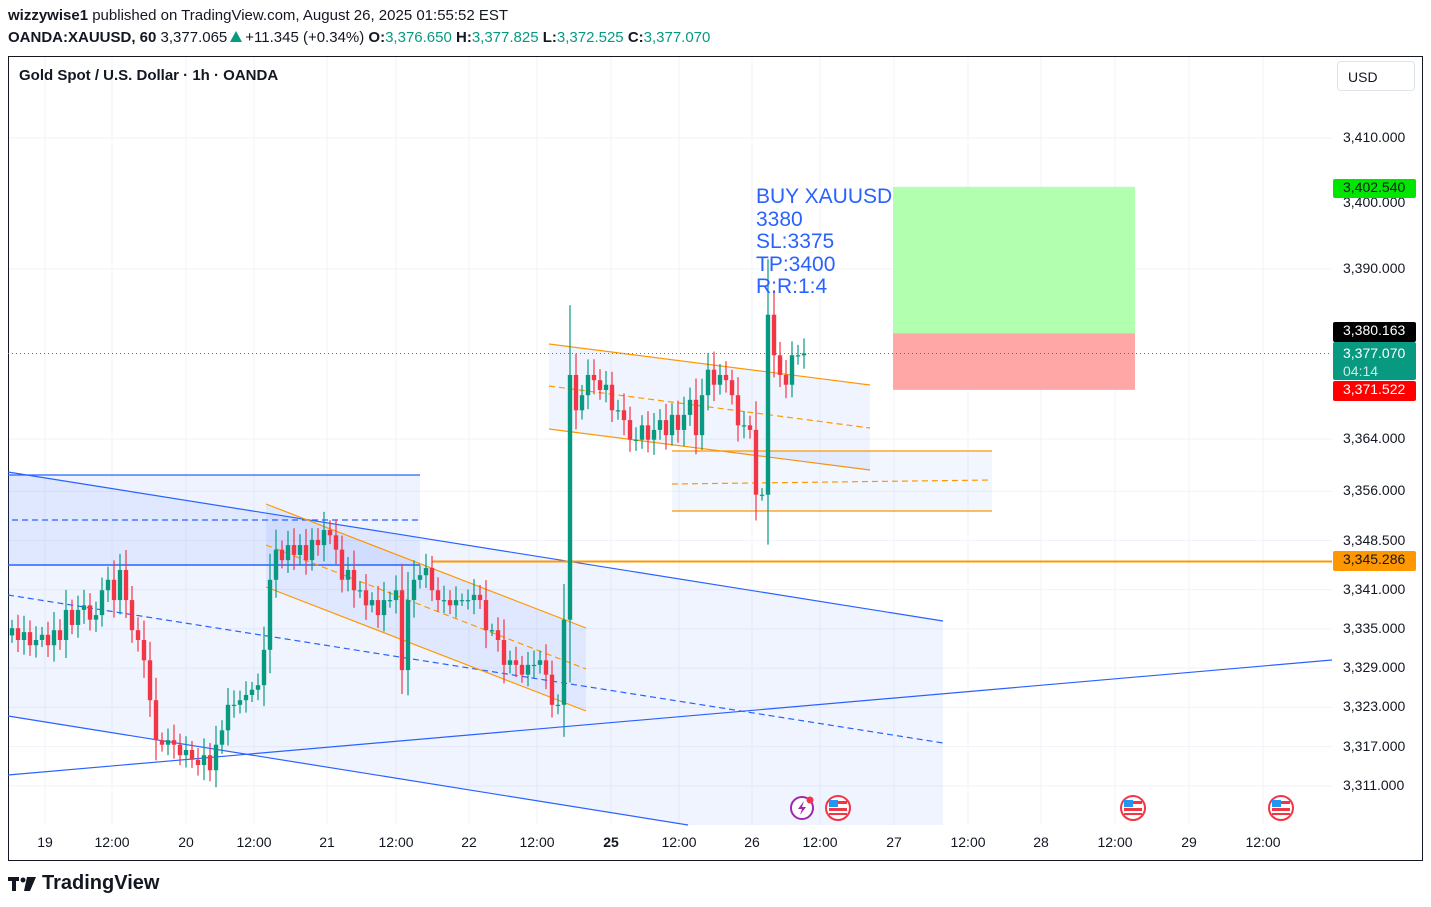 The width and height of the screenshot is (1431, 907). What do you see at coordinates (1014, 260) in the screenshot?
I see `long-position-target-zone` at bounding box center [1014, 260].